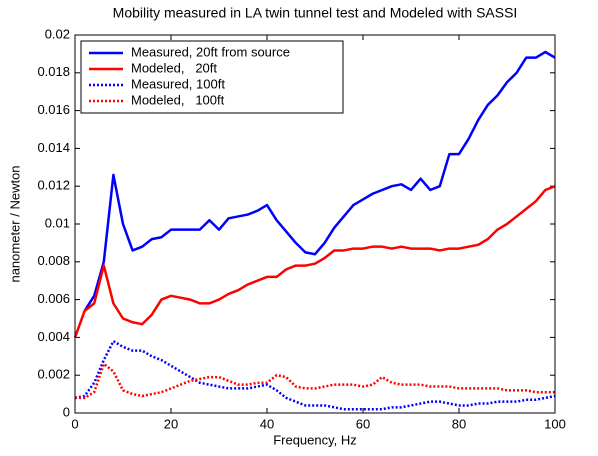 This screenshot has width=598, height=456. Describe the element at coordinates (174, 67) in the screenshot. I see `legend-label: Modeled, 20ft` at that location.